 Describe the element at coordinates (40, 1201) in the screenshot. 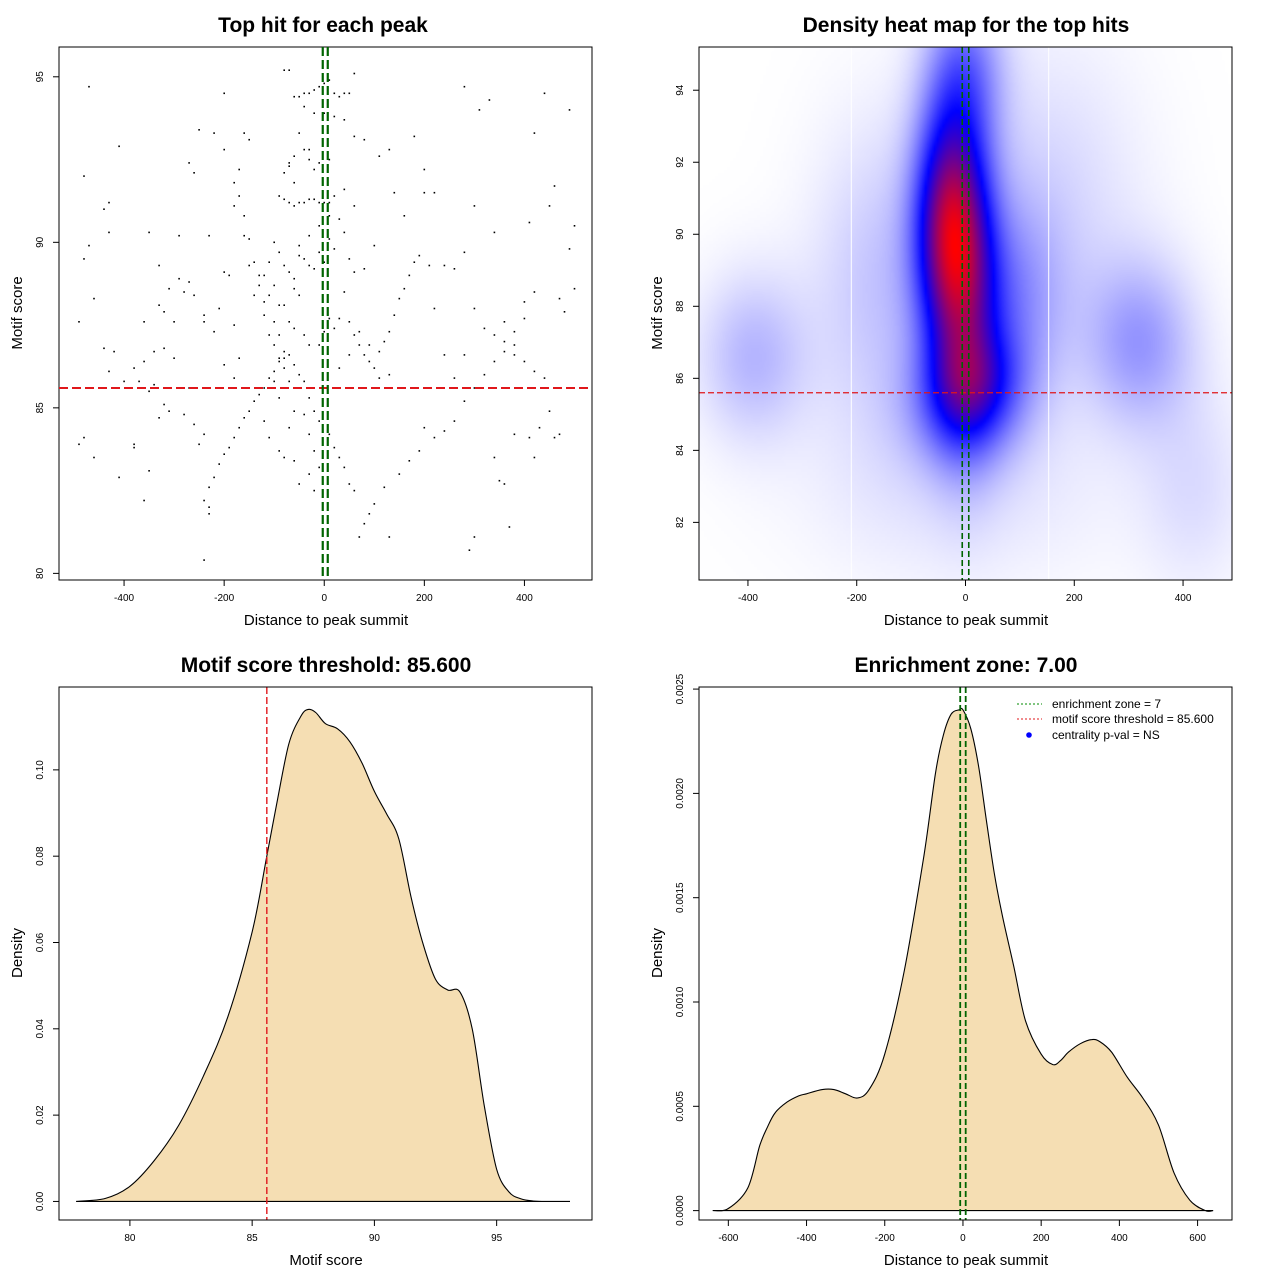

I see `score-density-y-tick-label: 0.00` at that location.